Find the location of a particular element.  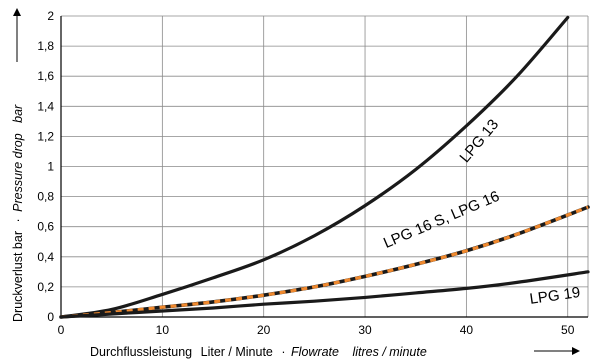

x-tick-label-2: 20 is located at coordinates (264, 330).